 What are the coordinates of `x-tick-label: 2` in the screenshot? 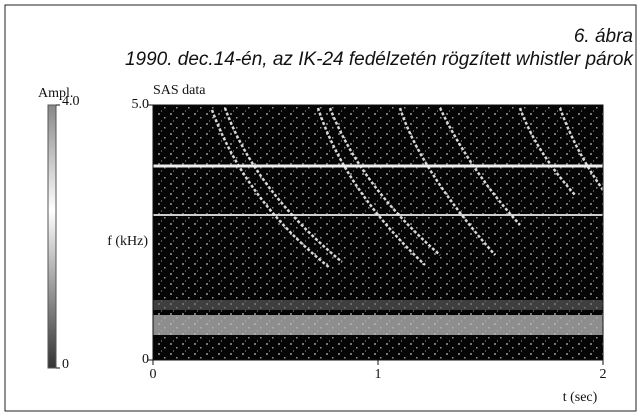 It's located at (603, 374).